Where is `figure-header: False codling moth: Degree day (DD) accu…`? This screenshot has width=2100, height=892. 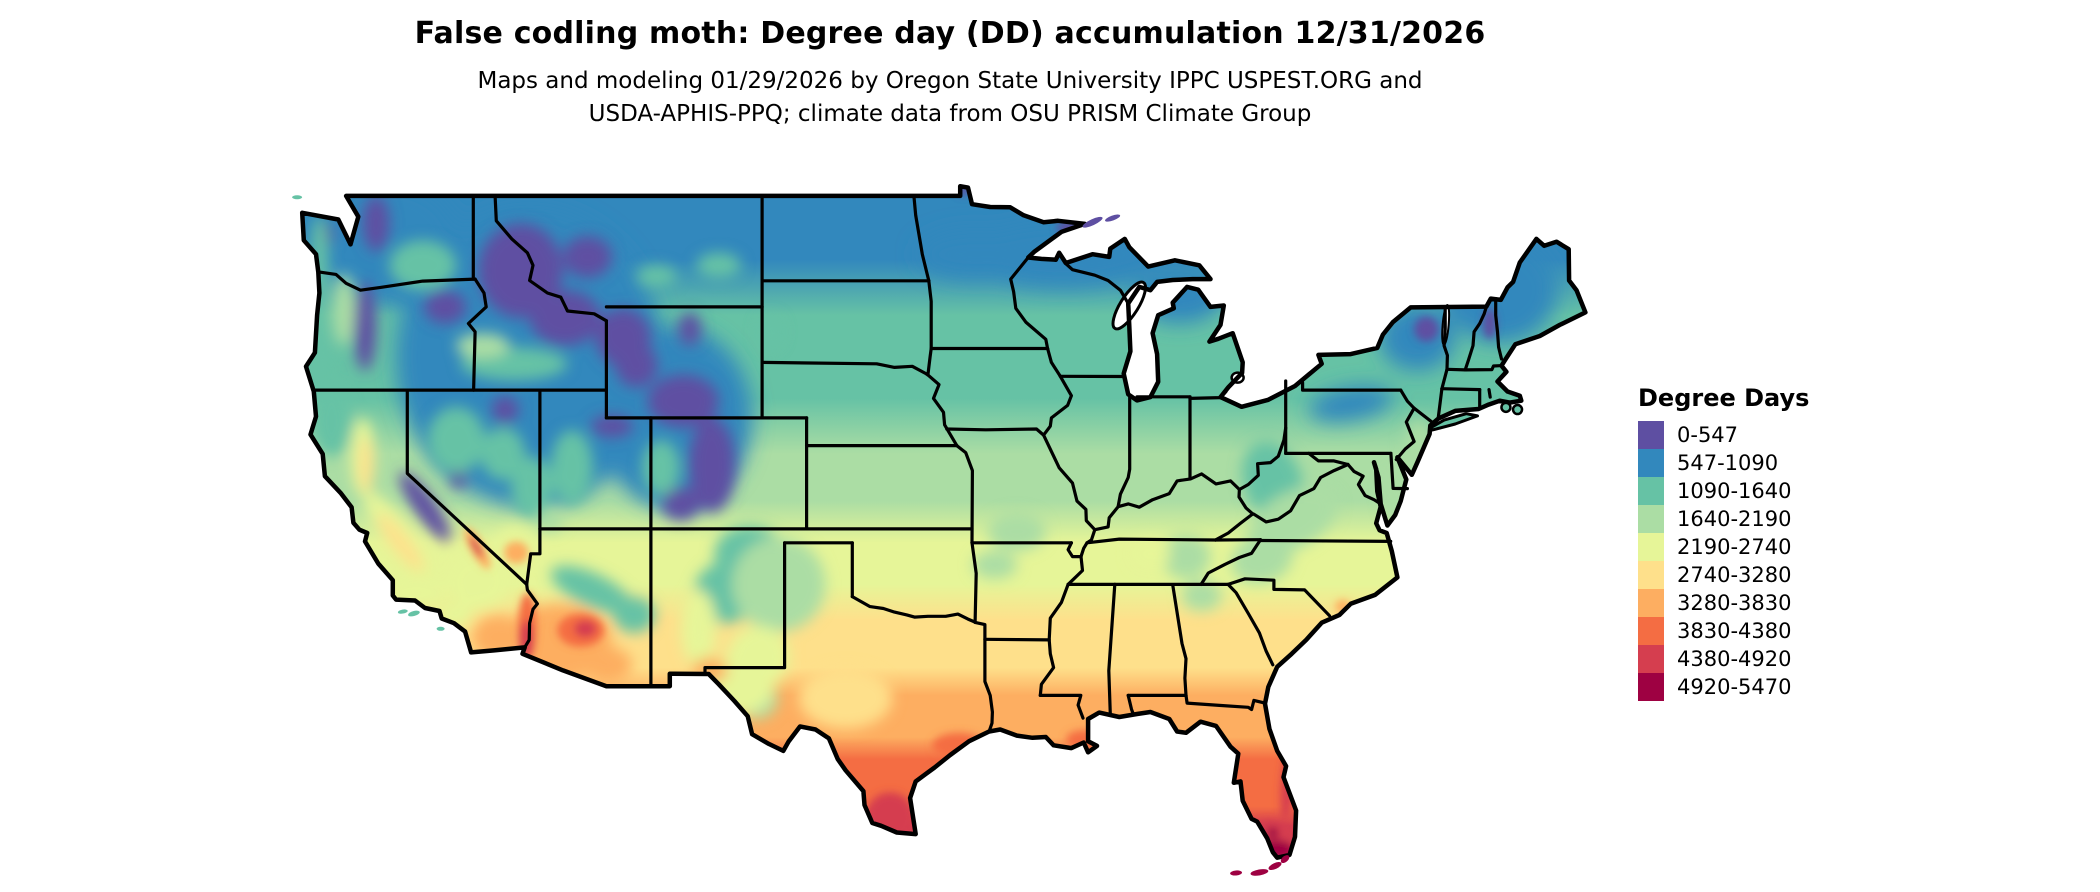 figure-header: False codling moth: Degree day (DD) accu… is located at coordinates (950, 65).